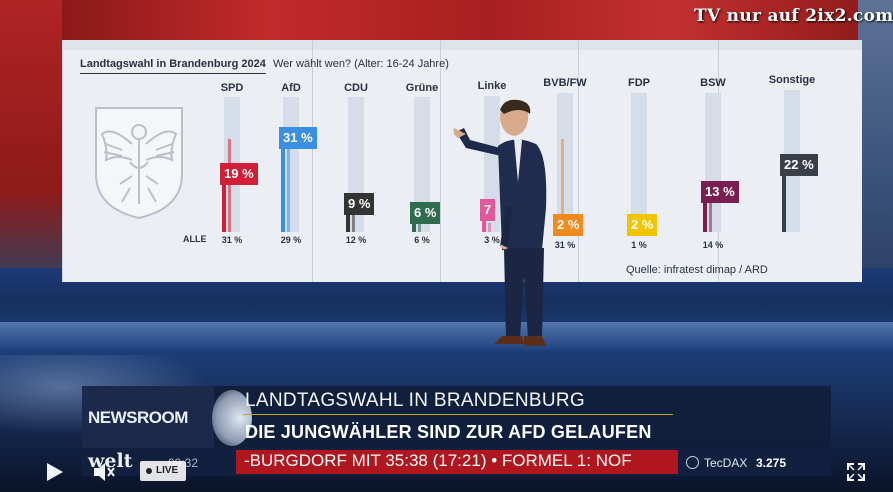 The image size is (893, 492). What do you see at coordinates (239, 174) in the screenshot?
I see `bar-value-label: 19 %` at bounding box center [239, 174].